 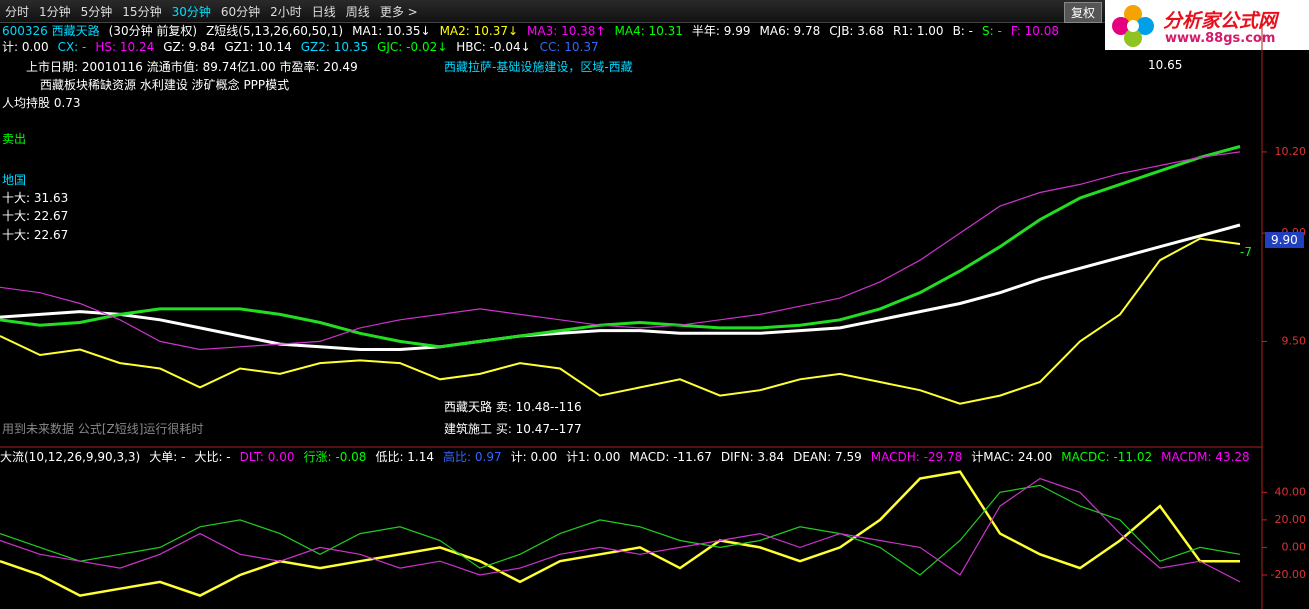 What do you see at coordinates (1133, 26) in the screenshot?
I see `logo-flower` at bounding box center [1133, 26].